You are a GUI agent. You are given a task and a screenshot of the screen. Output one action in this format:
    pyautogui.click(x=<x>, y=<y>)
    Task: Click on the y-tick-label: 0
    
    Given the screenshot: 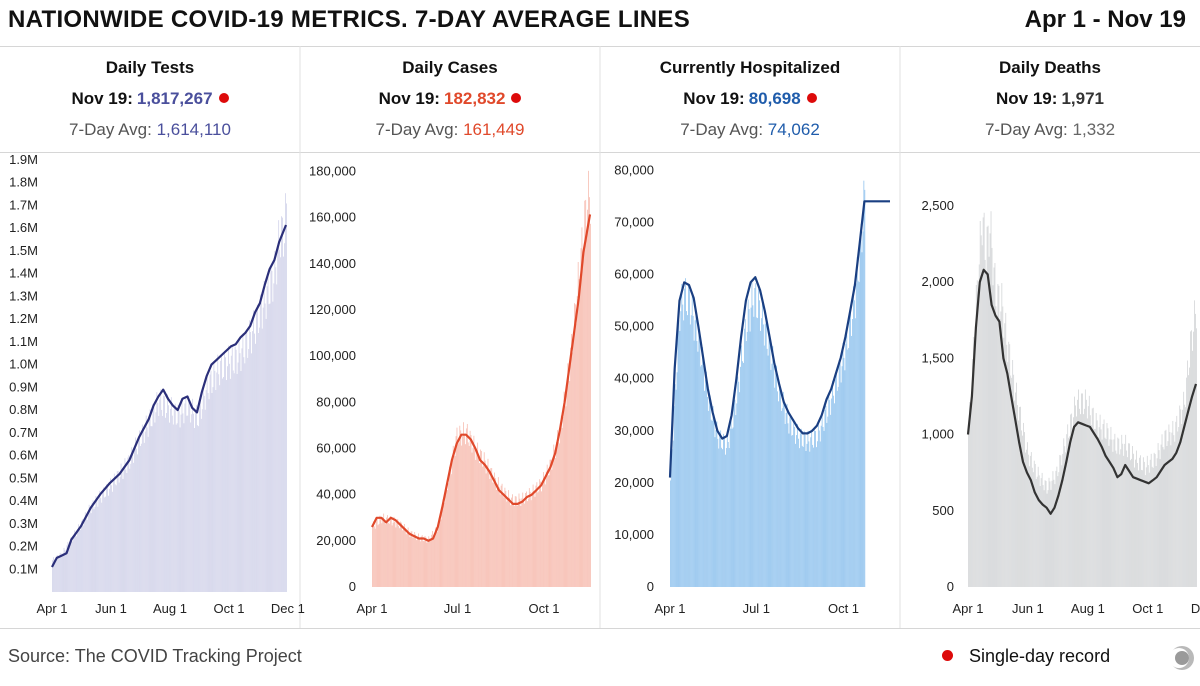 What is the action you would take?
    pyautogui.click(x=650, y=586)
    